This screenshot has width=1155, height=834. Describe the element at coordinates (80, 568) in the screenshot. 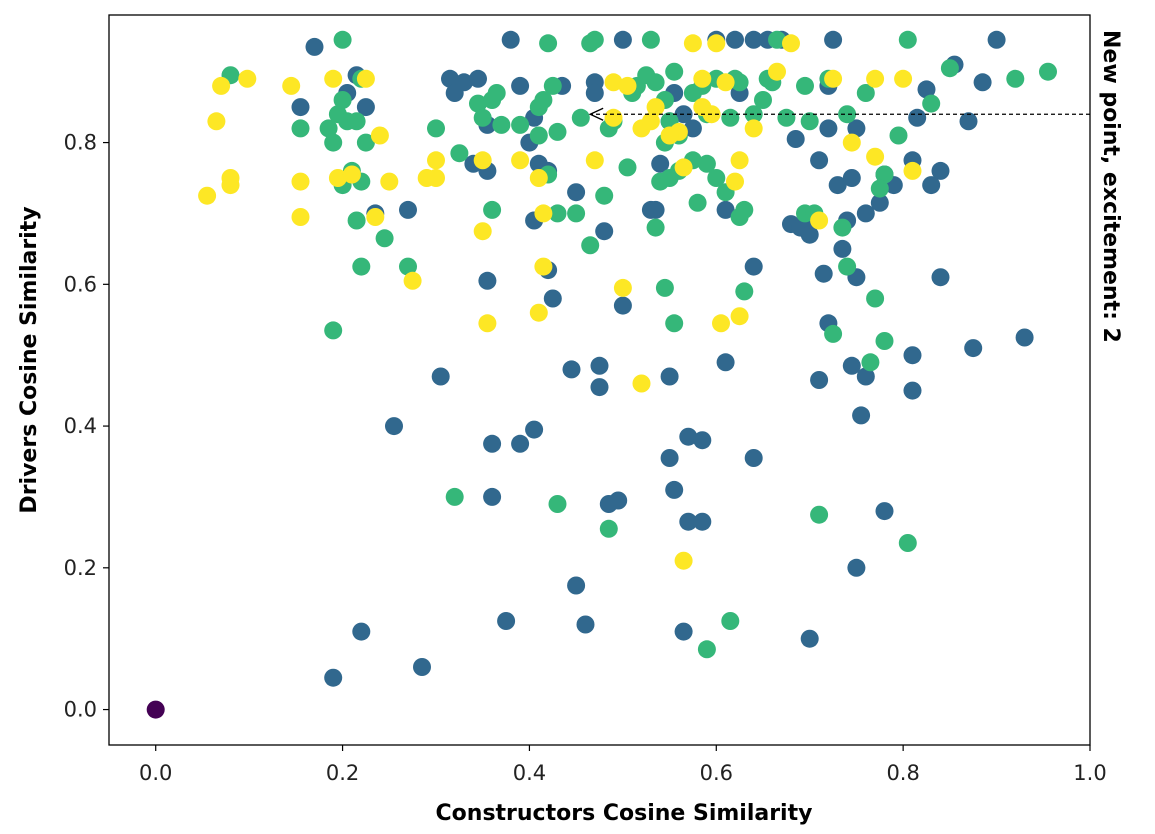

I see `y-tick-label: 0.2` at that location.